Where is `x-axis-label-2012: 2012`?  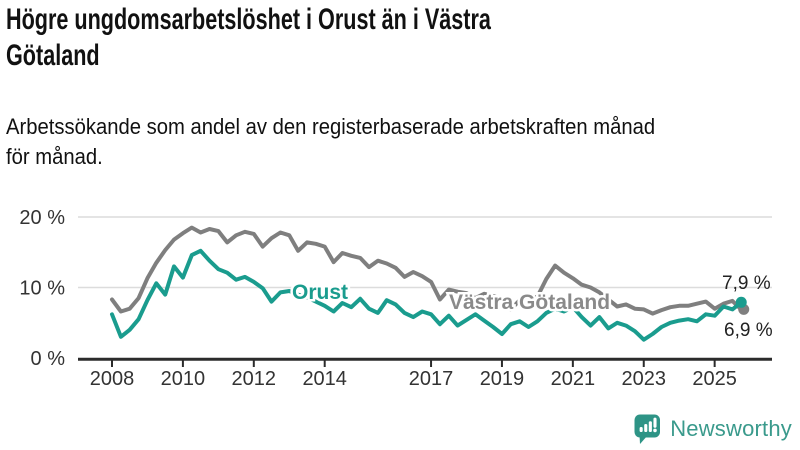
x-axis-label-2012: 2012 is located at coordinates (254, 379).